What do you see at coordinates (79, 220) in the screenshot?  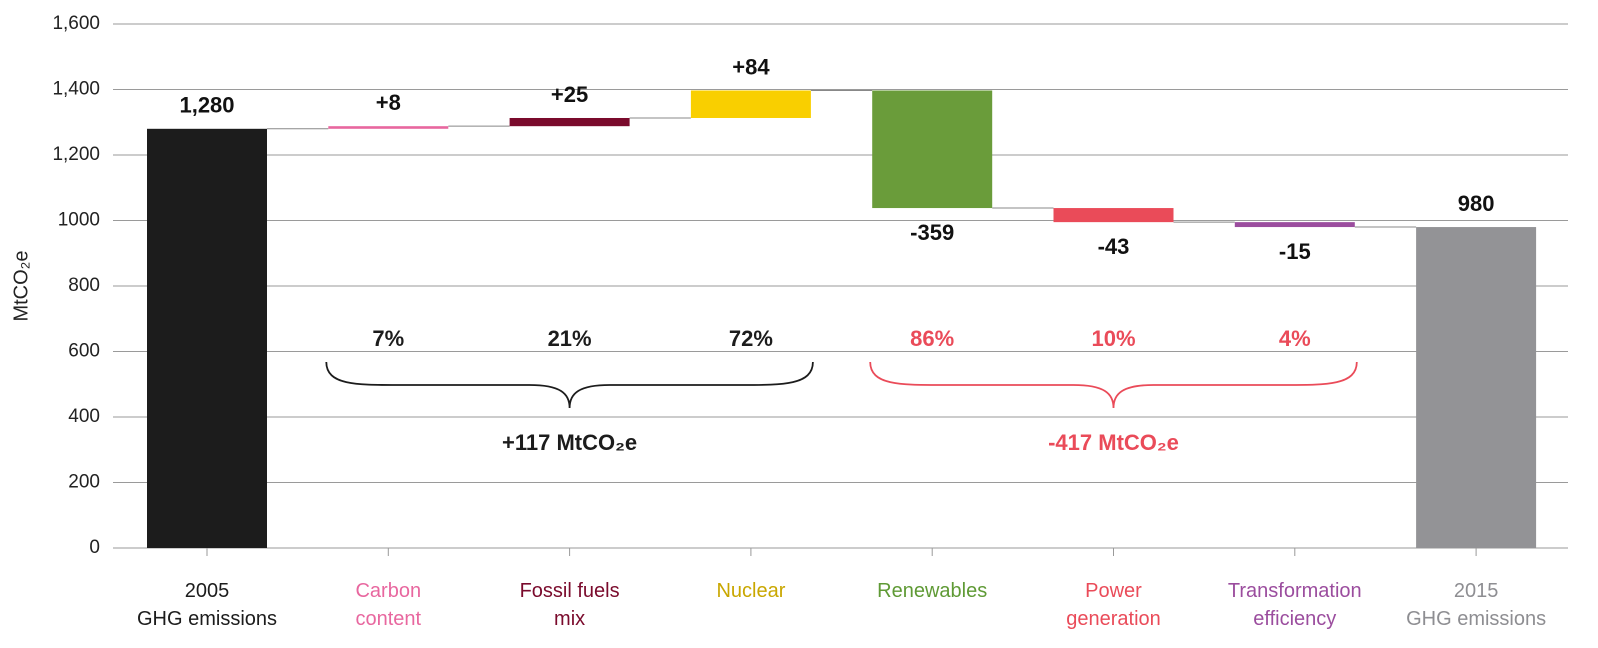 I see `y-tick-label: 1000` at bounding box center [79, 220].